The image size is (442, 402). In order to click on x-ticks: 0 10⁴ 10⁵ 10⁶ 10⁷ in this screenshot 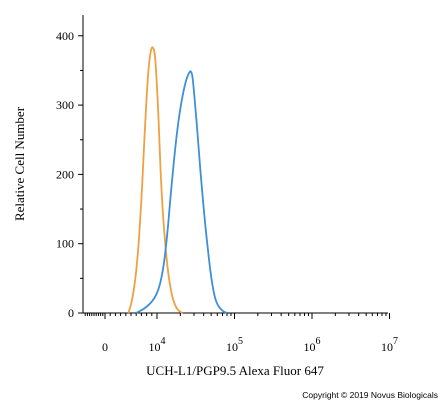, I will do `click(241, 333)`.